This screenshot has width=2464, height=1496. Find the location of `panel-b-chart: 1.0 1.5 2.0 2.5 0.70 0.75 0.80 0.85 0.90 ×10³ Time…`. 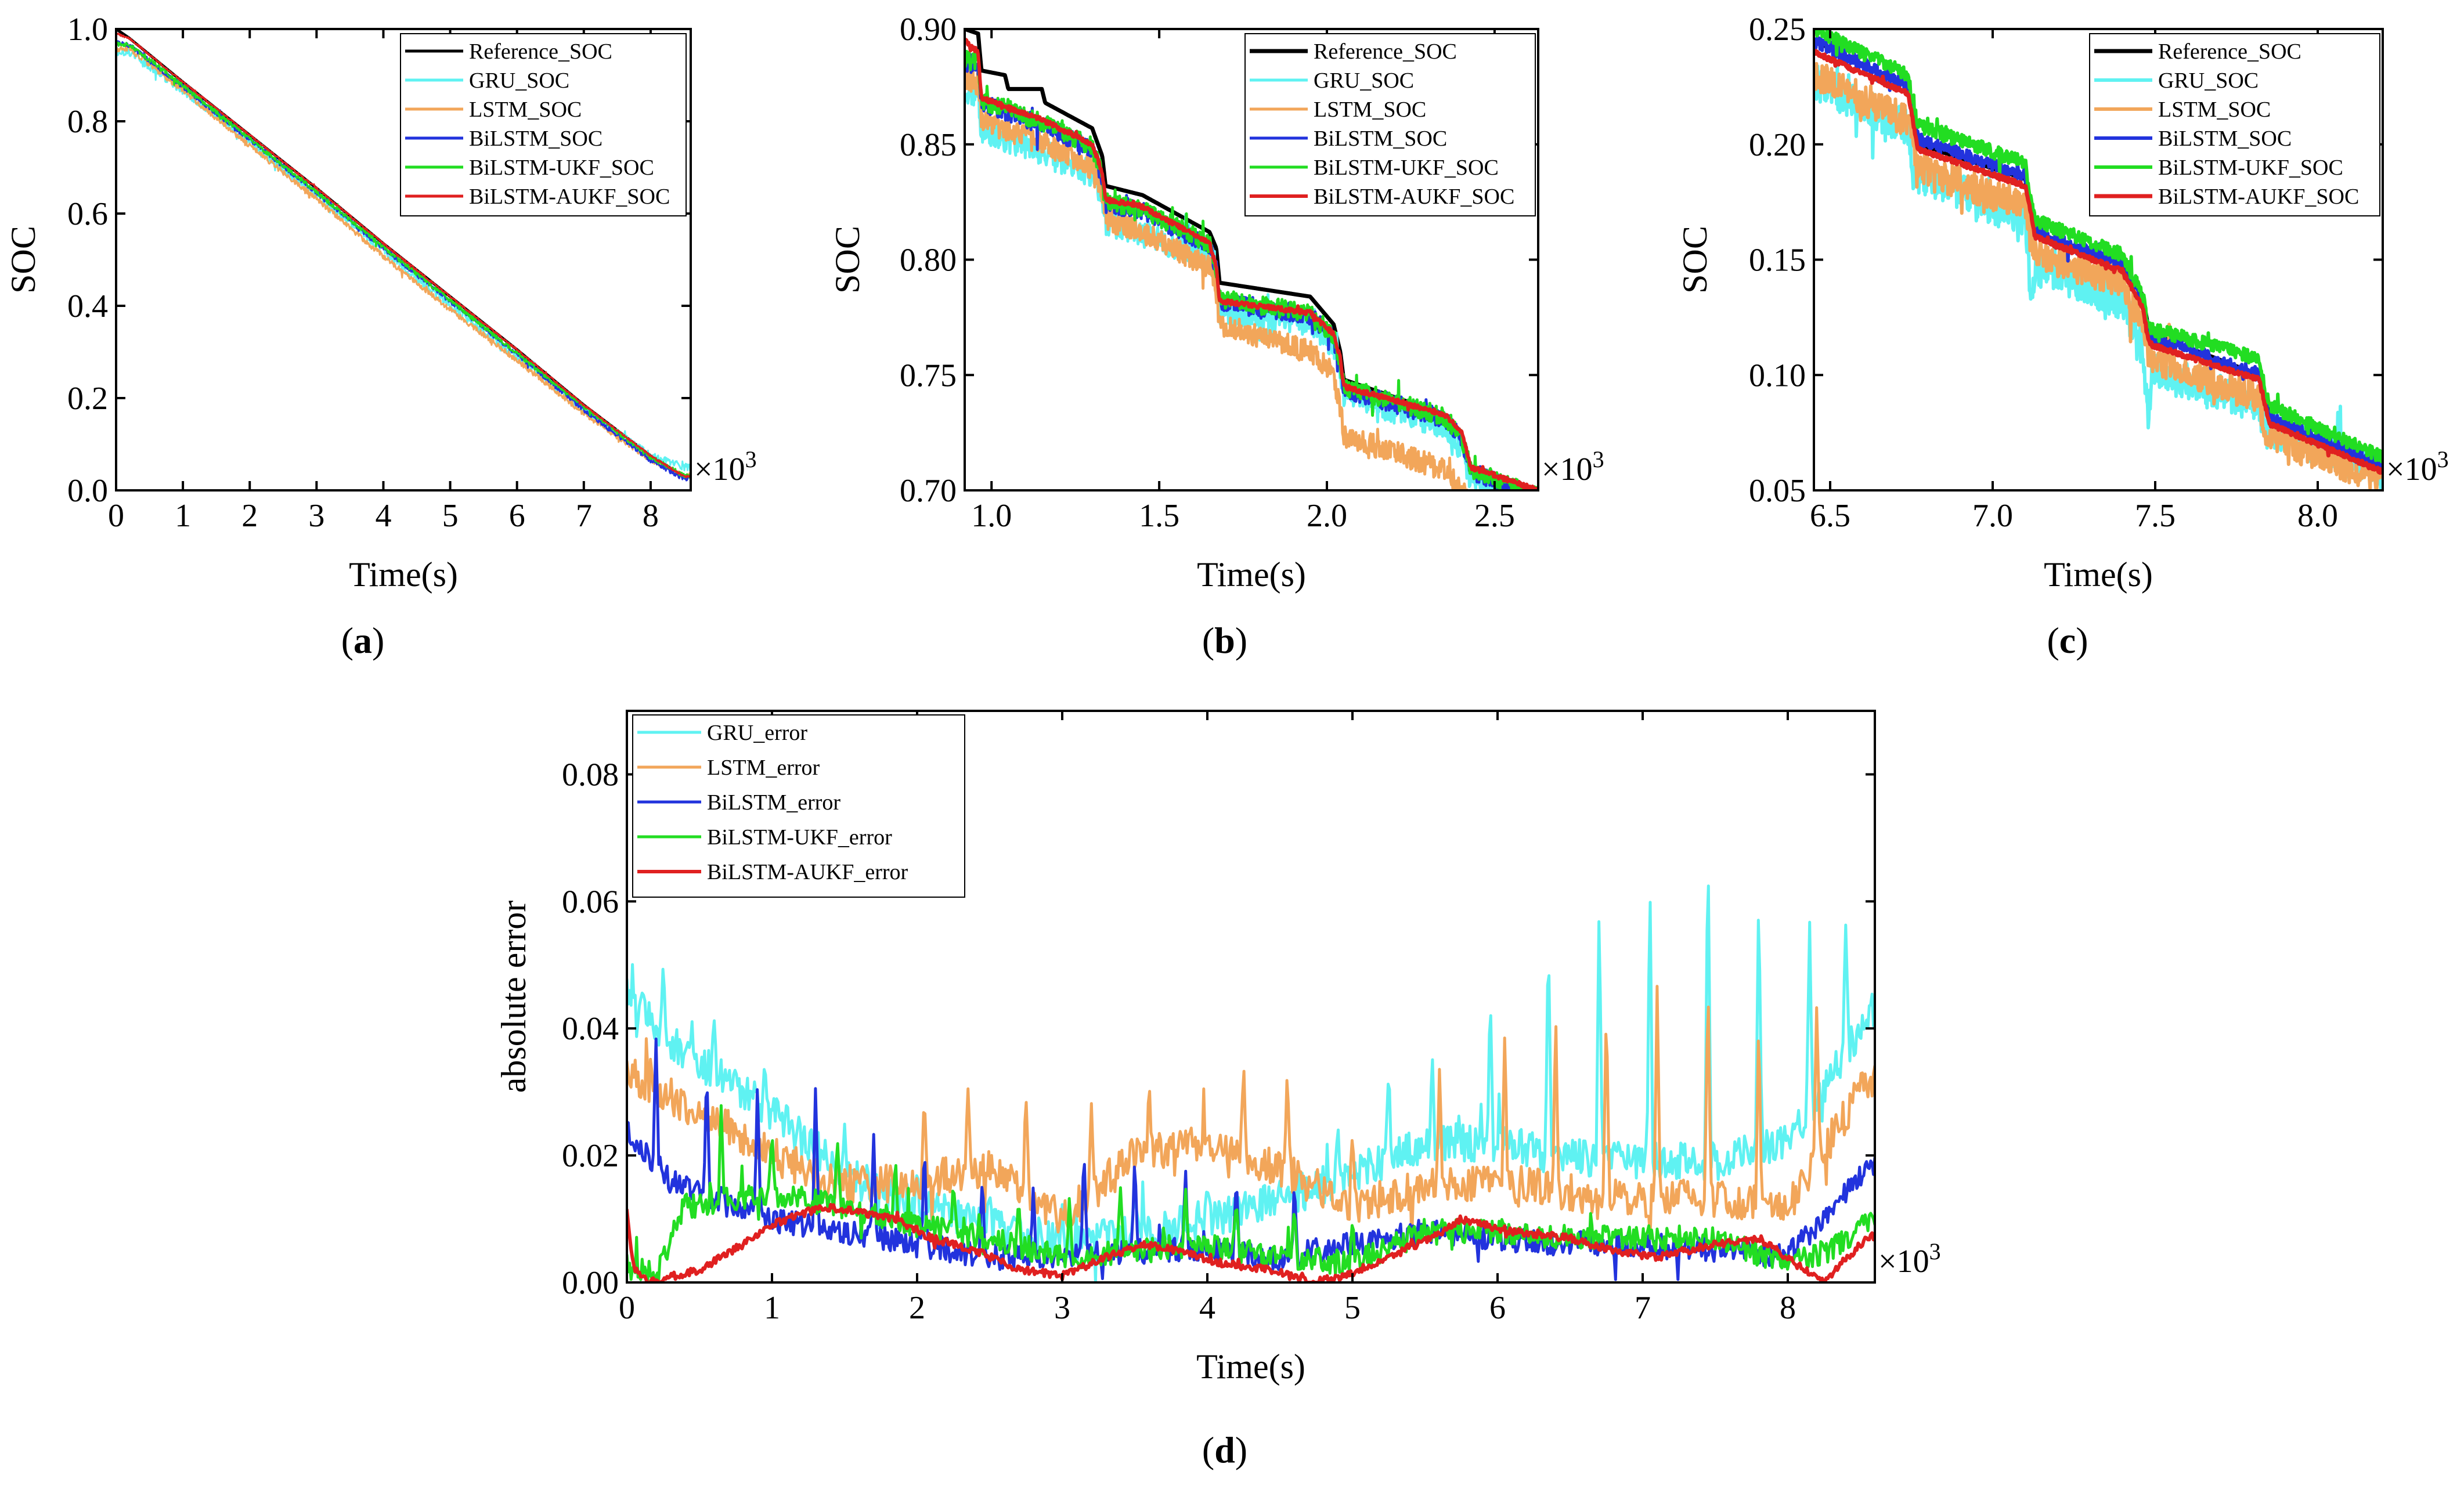

panel-b-chart: 1.0 1.5 2.0 2.5 0.70 0.75 0.80 0.85 0.90 ×10³ Time… is located at coordinates (1216, 336).